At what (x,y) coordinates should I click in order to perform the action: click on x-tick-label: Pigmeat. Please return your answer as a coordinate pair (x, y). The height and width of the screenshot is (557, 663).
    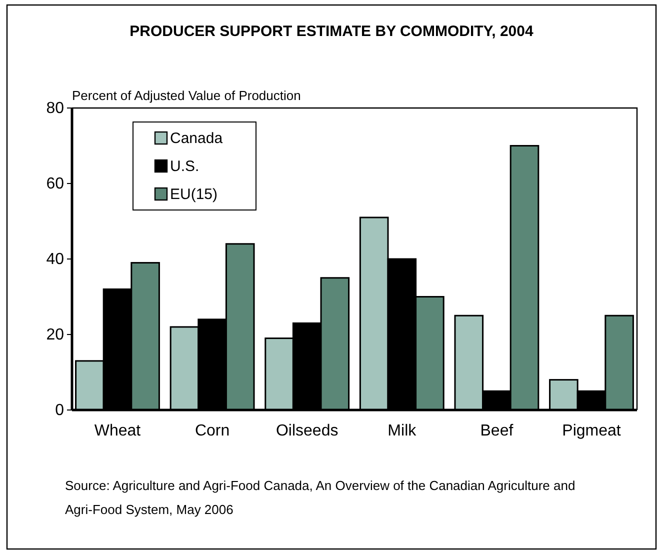
    Looking at the image, I should click on (592, 431).